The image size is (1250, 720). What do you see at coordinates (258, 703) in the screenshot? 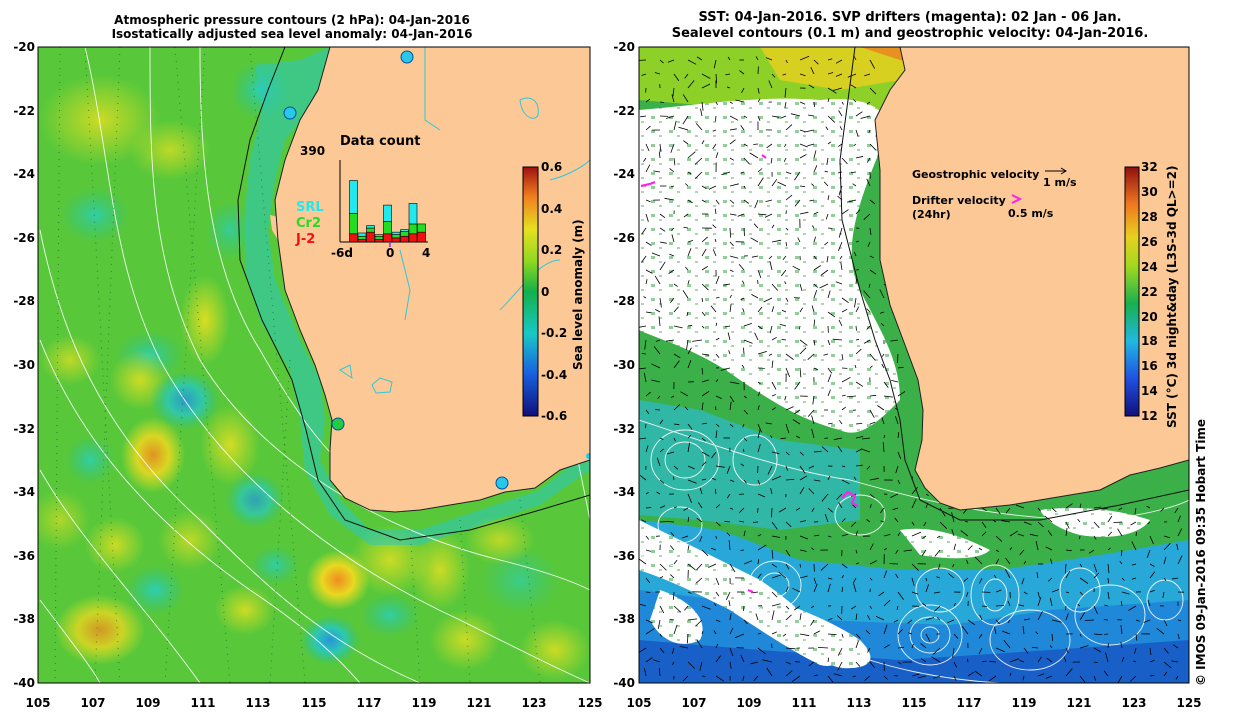
I see `lon-tick: 113` at bounding box center [258, 703].